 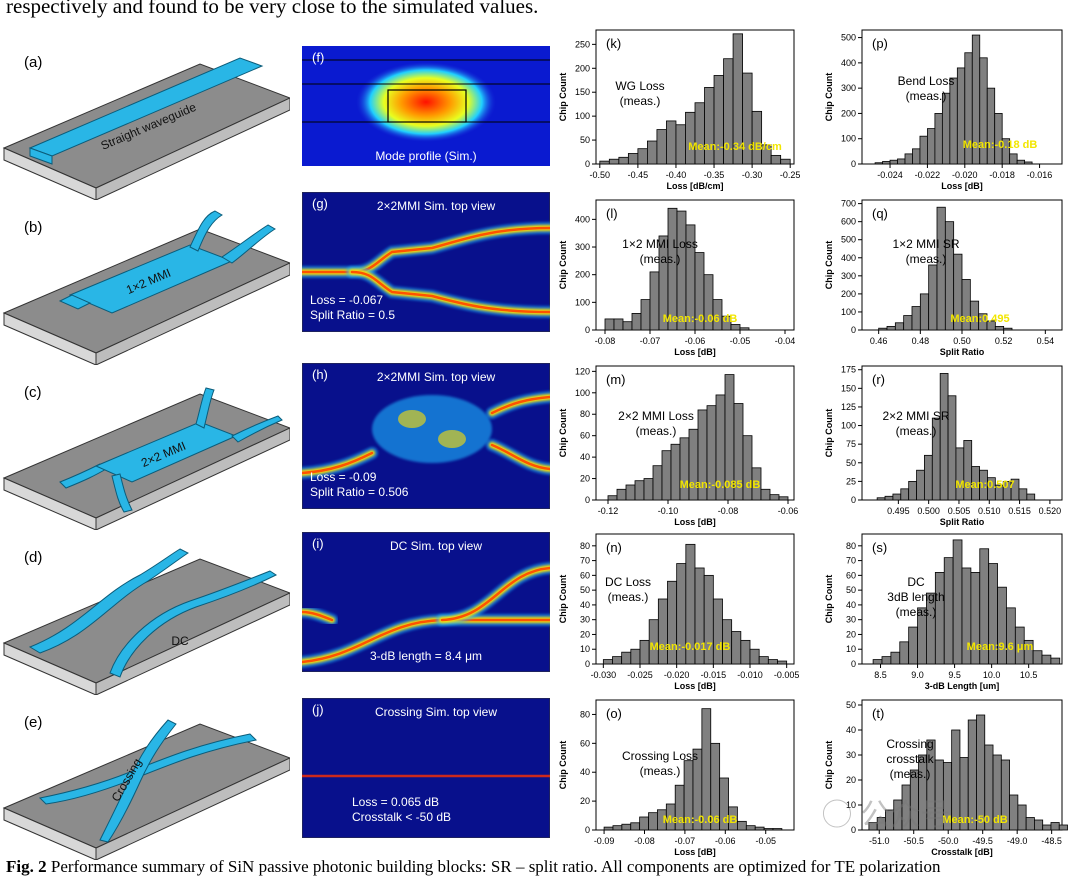 What do you see at coordinates (1004, 341) in the screenshot?
I see `x-tick-label: 0.52` at bounding box center [1004, 341].